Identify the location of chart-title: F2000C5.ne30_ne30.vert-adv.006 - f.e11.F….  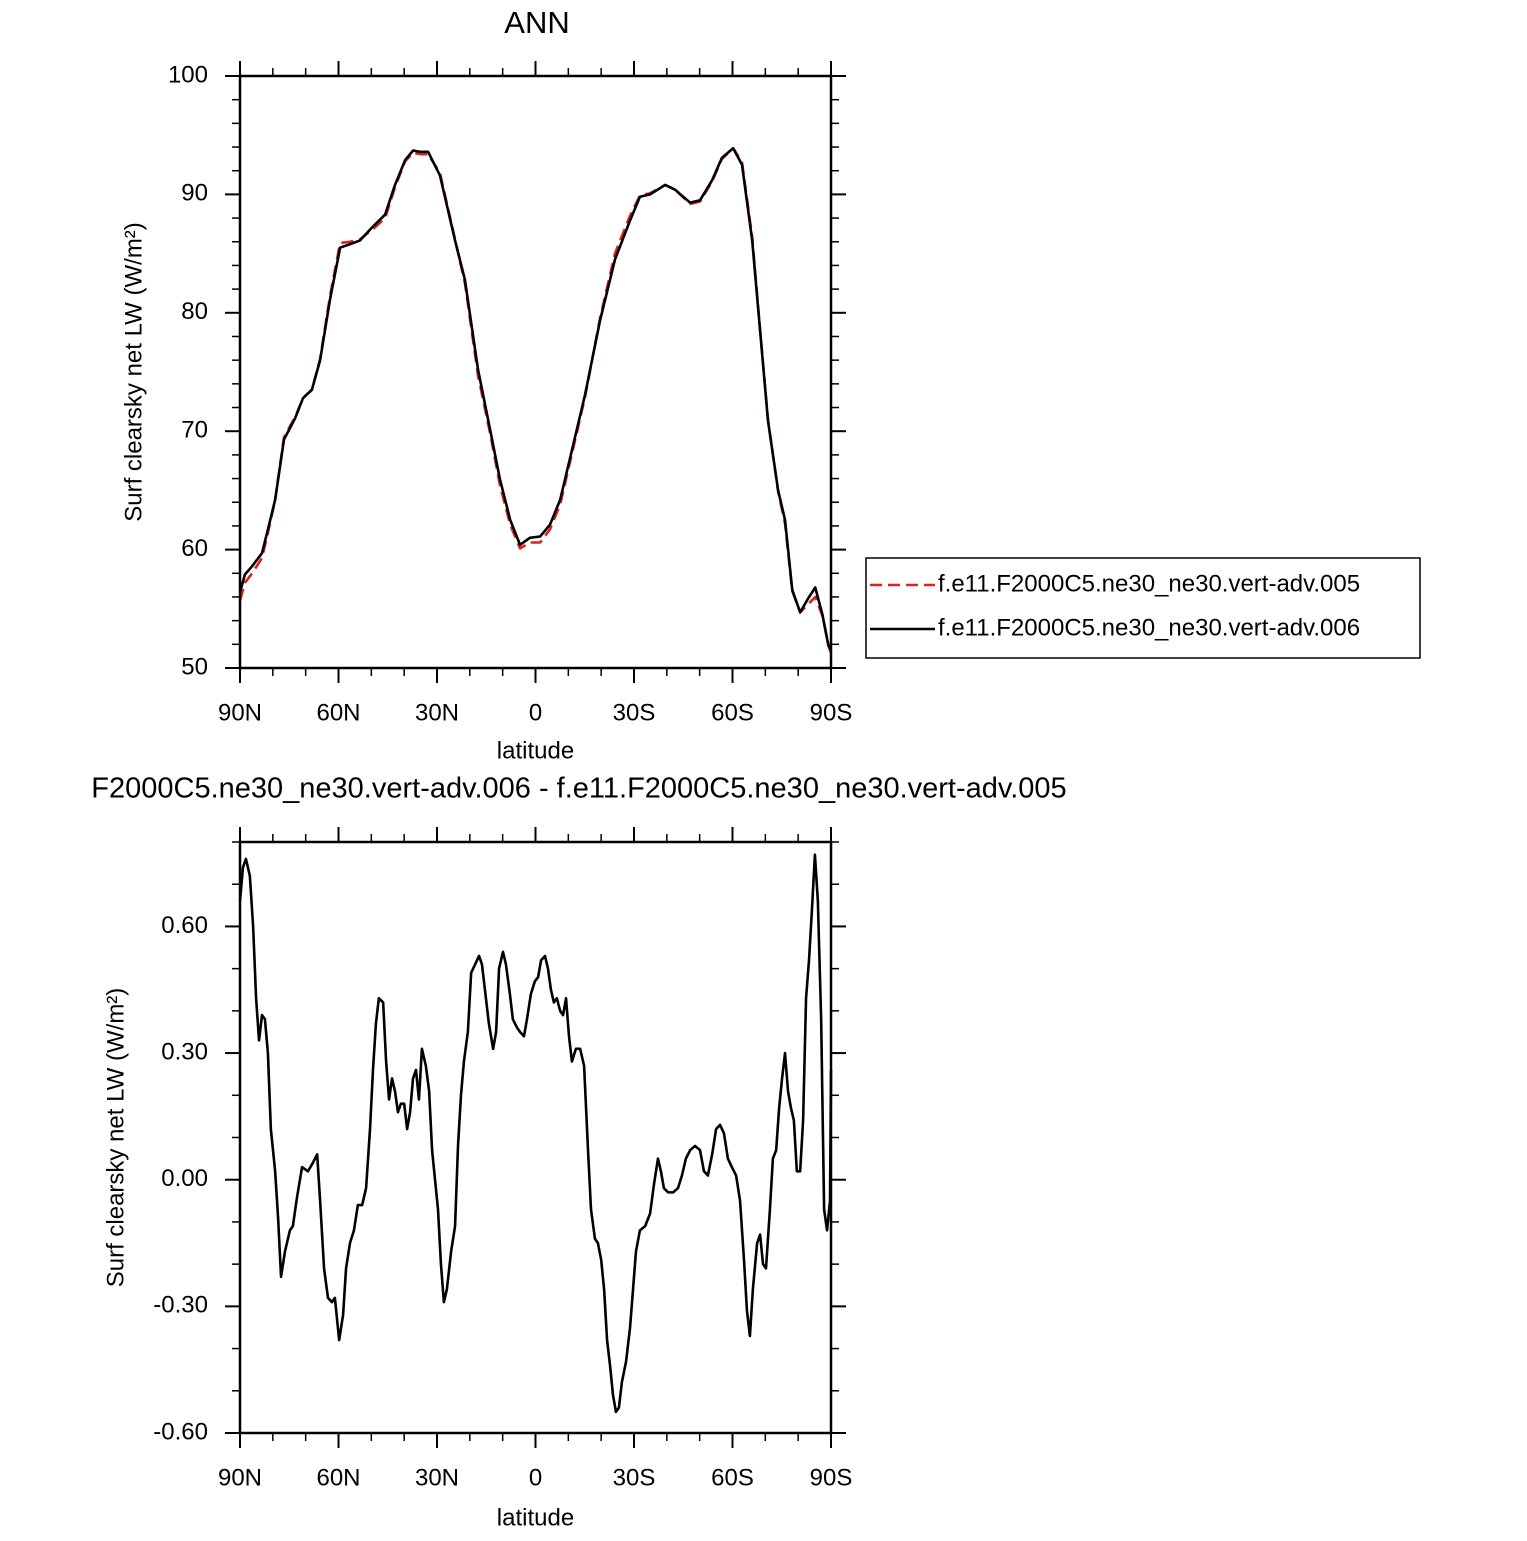
(578, 789).